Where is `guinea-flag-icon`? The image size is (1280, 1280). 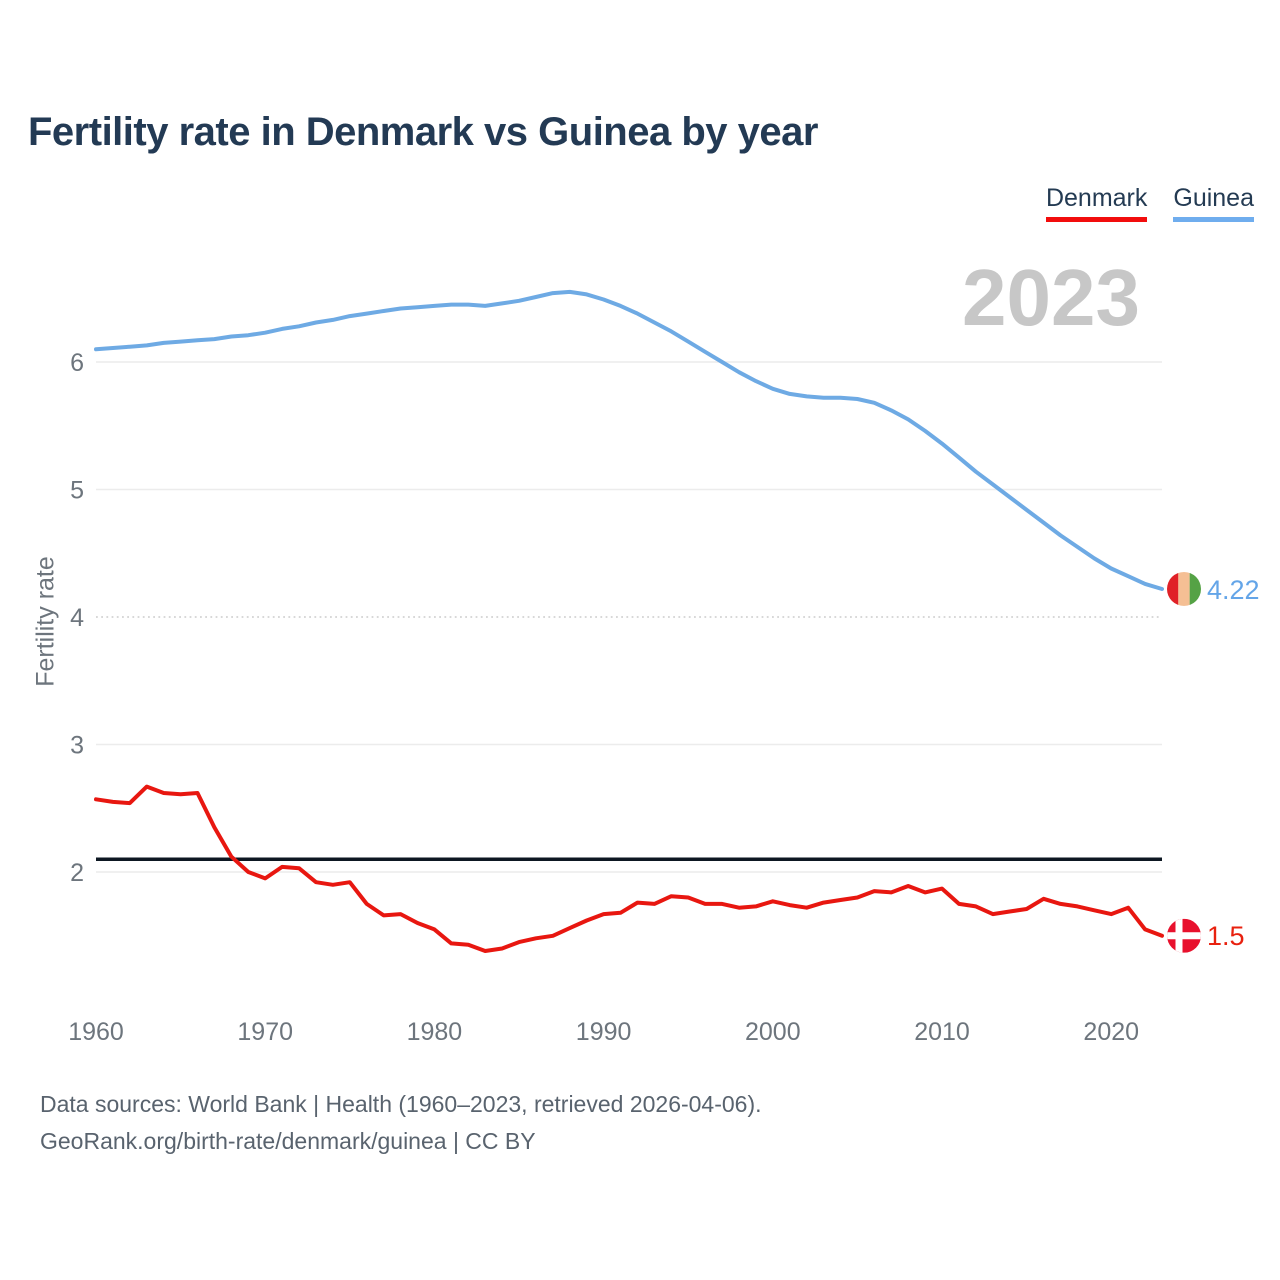 guinea-flag-icon is located at coordinates (1184, 588).